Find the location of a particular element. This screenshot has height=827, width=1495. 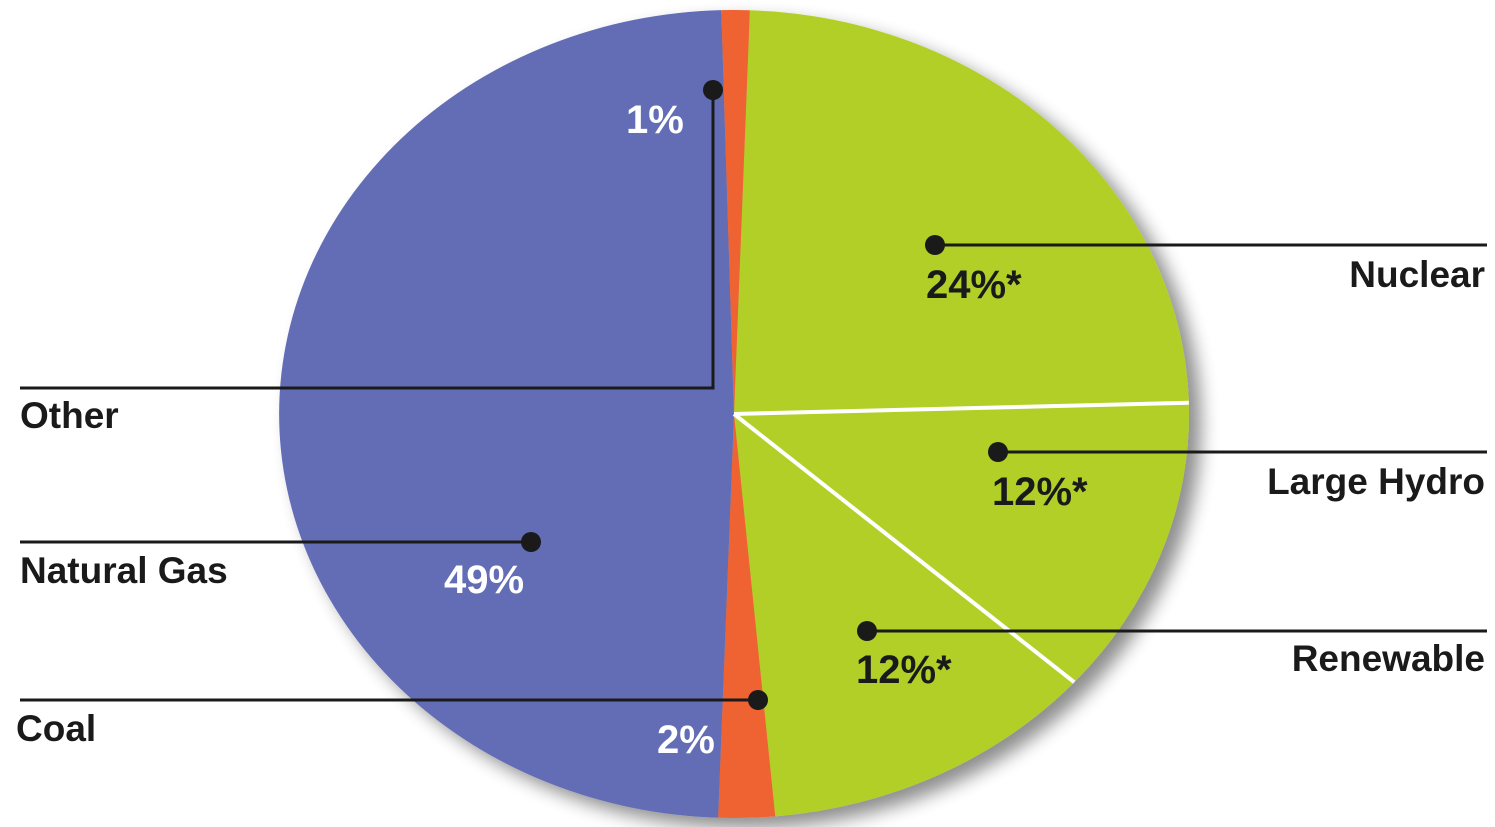

slice-dividers is located at coordinates (960, 542).